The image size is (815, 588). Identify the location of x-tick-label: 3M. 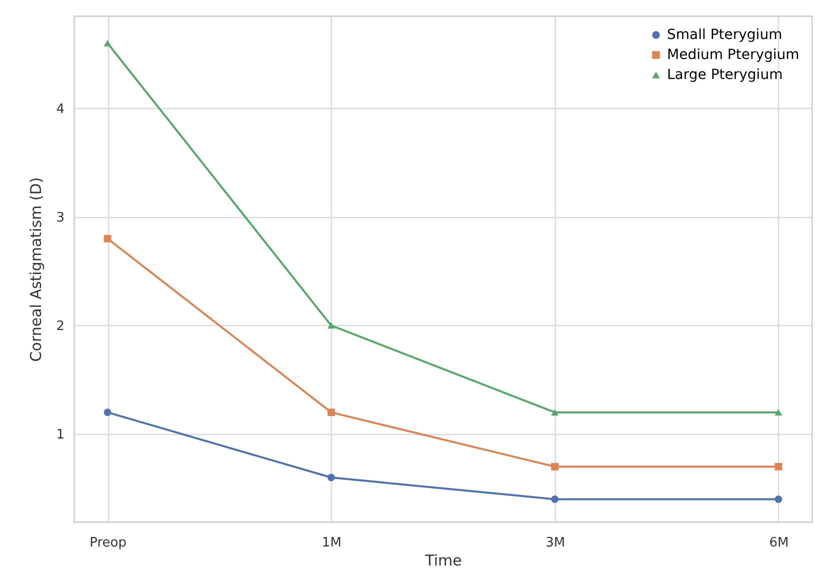
(556, 543).